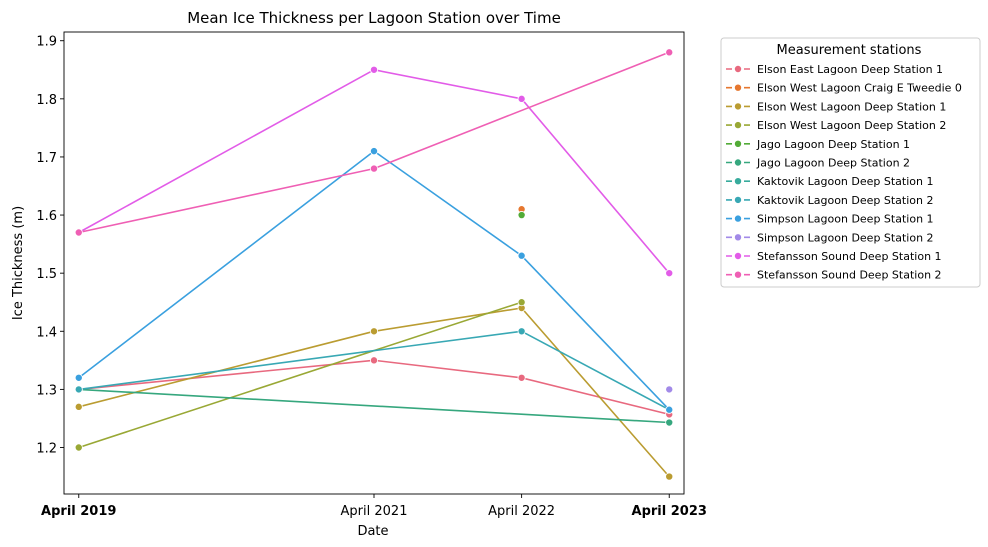 The image size is (988, 547). Describe the element at coordinates (851, 125) in the screenshot. I see `legend-label: Elson West Lagoon Deep Station 2` at that location.